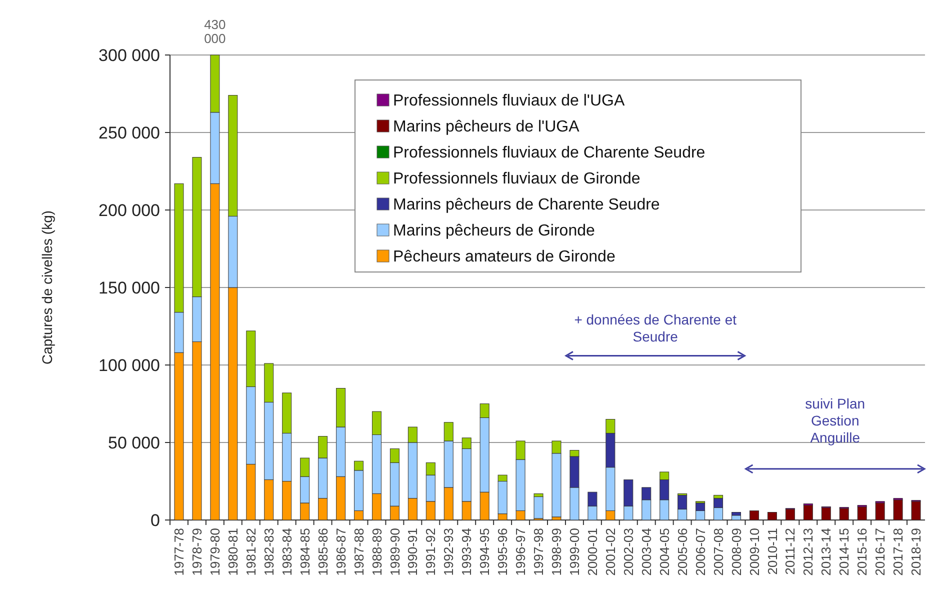 The height and width of the screenshot is (591, 933). Describe the element at coordinates (250, 552) in the screenshot. I see `x-tick-label: 1981-82` at that location.